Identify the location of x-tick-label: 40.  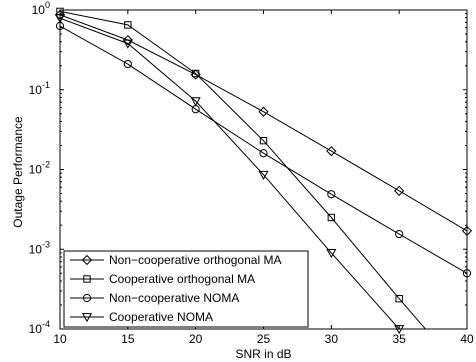
(467, 339).